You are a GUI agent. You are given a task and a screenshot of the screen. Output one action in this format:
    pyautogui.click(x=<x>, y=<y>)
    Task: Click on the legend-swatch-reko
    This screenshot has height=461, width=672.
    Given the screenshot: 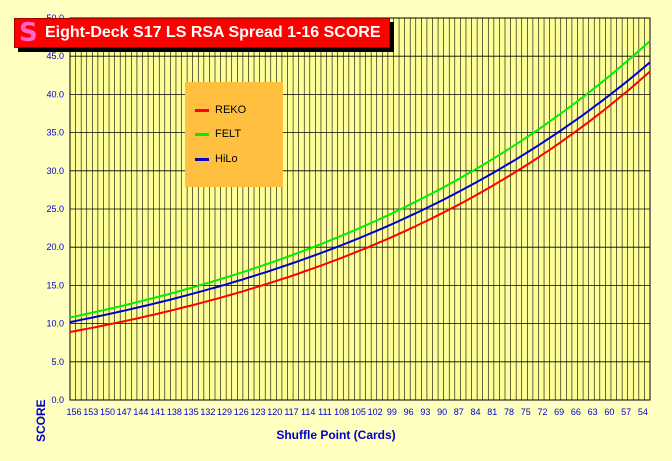 What is the action you would take?
    pyautogui.click(x=202, y=110)
    